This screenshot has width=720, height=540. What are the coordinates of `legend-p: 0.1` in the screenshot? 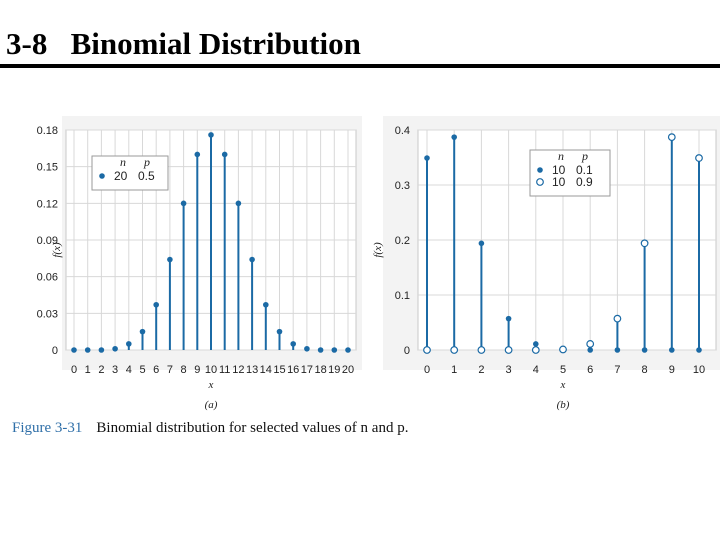 It's located at (584, 170).